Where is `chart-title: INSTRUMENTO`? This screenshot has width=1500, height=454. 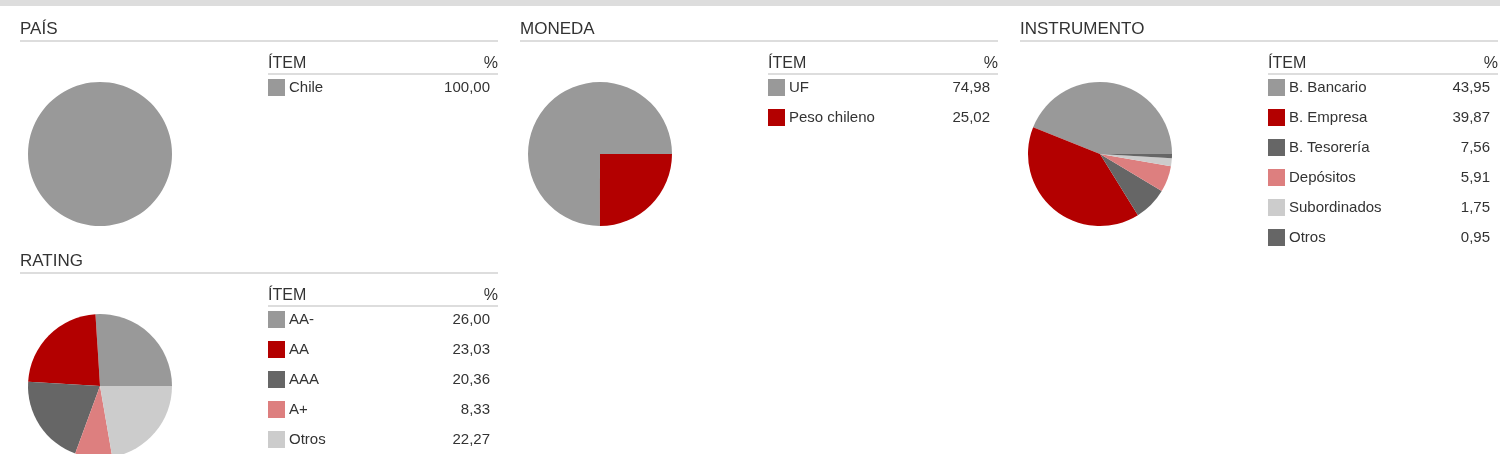 chart-title: INSTRUMENTO is located at coordinates (1259, 30).